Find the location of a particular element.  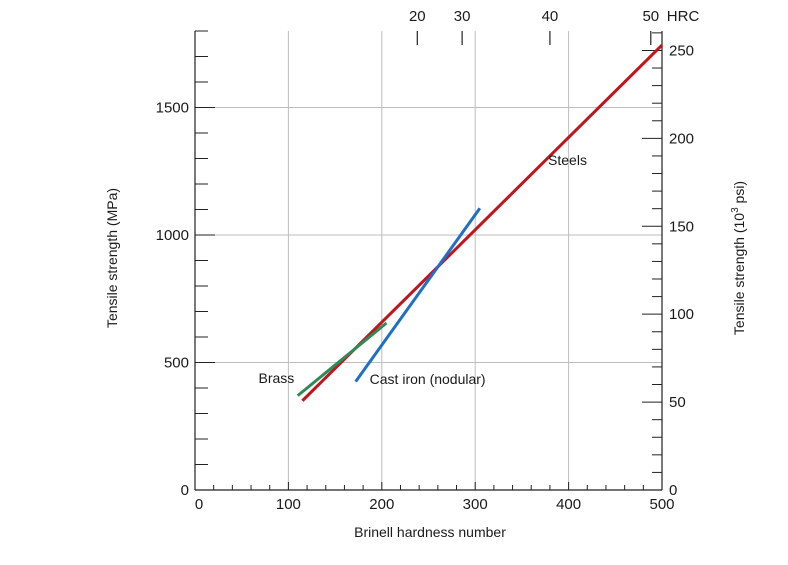

y2-tick-label: 200 is located at coordinates (681, 138).